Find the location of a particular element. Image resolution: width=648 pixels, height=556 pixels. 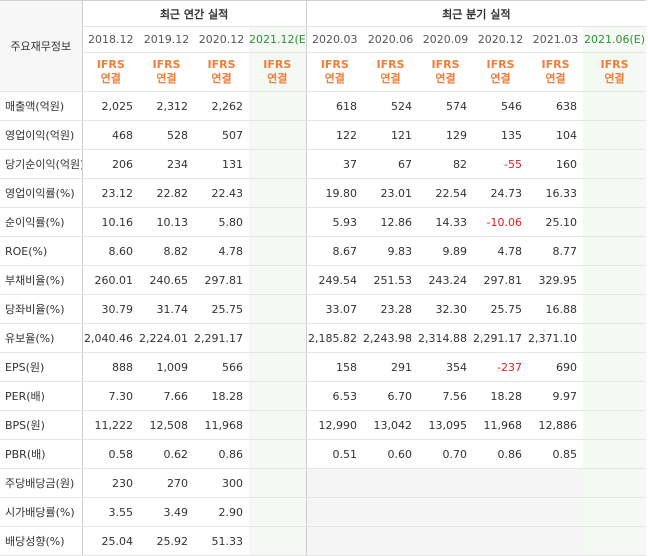

value-cell: 8.67 is located at coordinates (335, 251).